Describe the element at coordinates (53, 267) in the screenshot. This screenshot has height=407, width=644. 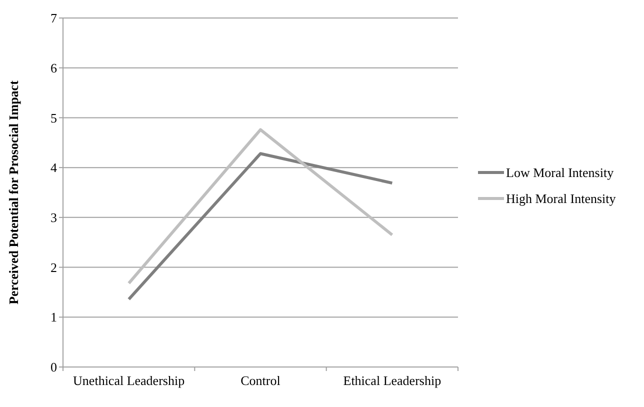
I see `y-tick-label: 2` at that location.